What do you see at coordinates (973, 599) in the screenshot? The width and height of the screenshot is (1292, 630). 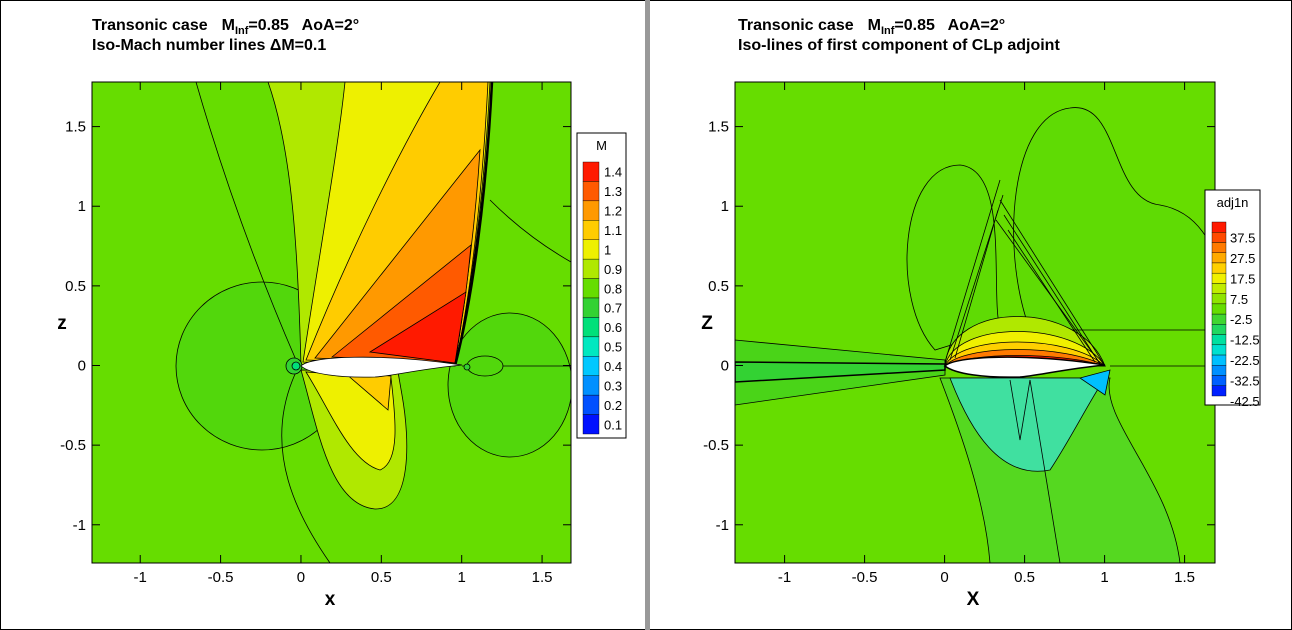 I see `x-axis-label: X` at bounding box center [973, 599].